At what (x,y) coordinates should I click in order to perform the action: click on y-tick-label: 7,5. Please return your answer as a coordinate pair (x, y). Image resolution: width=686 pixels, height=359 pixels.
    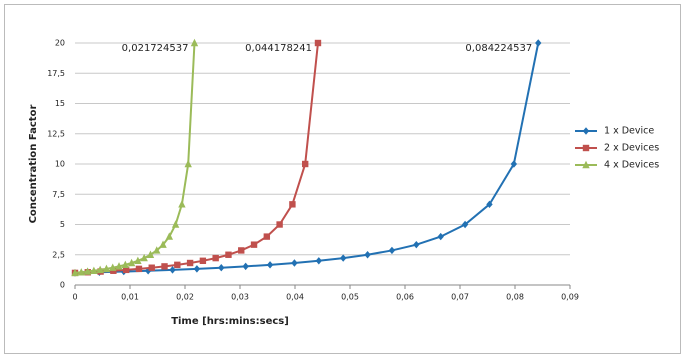
    Looking at the image, I should click on (58, 194).